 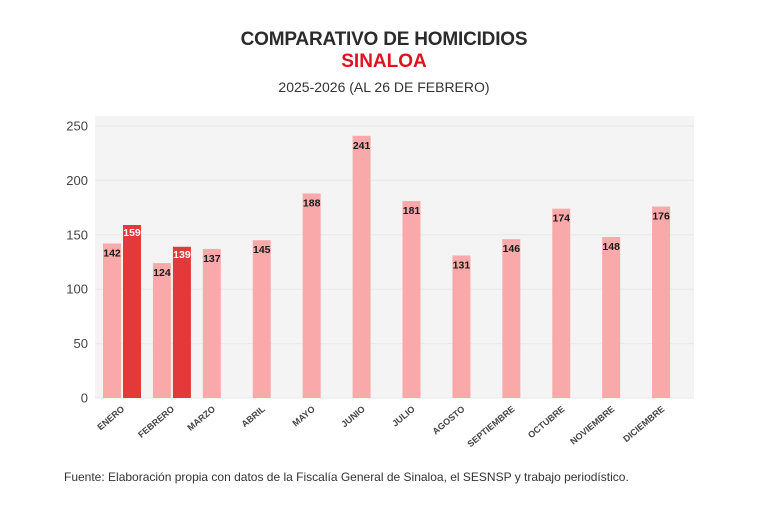 I want to click on data-label: 124, so click(x=162, y=273).